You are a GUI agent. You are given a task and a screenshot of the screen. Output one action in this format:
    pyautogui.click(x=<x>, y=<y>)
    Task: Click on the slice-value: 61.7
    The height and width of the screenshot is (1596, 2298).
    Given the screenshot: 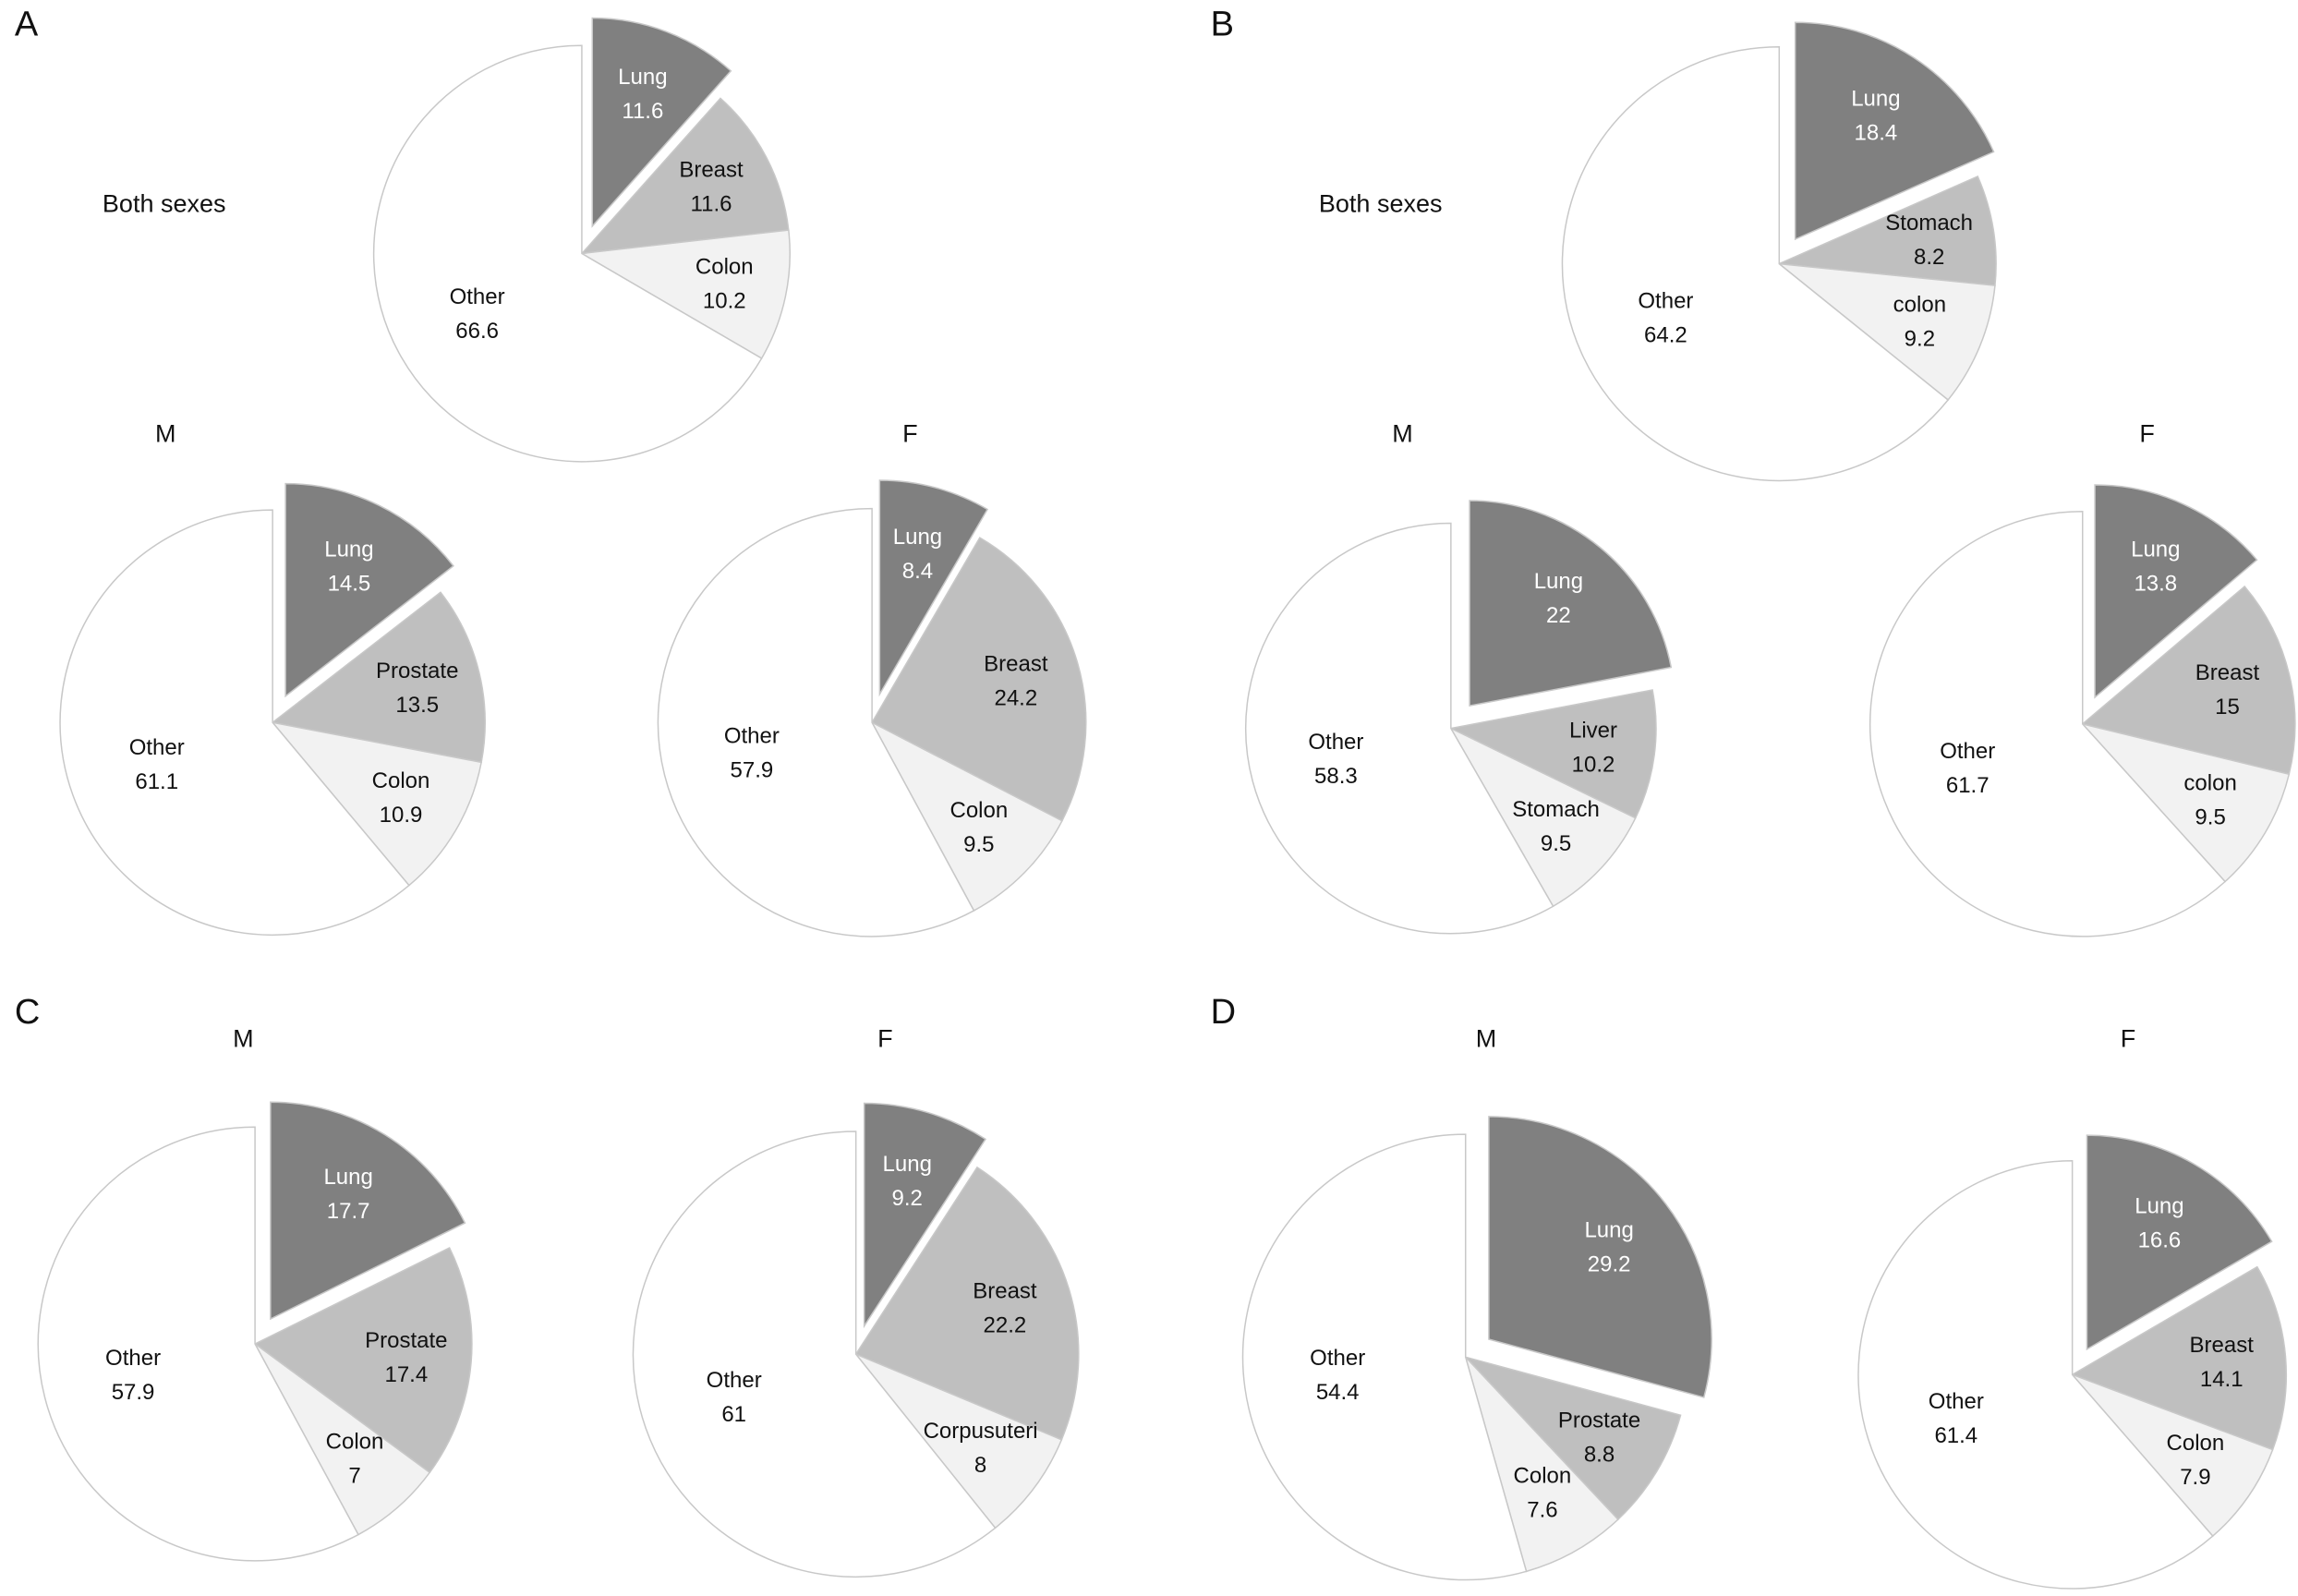 What is the action you would take?
    pyautogui.click(x=1968, y=785)
    